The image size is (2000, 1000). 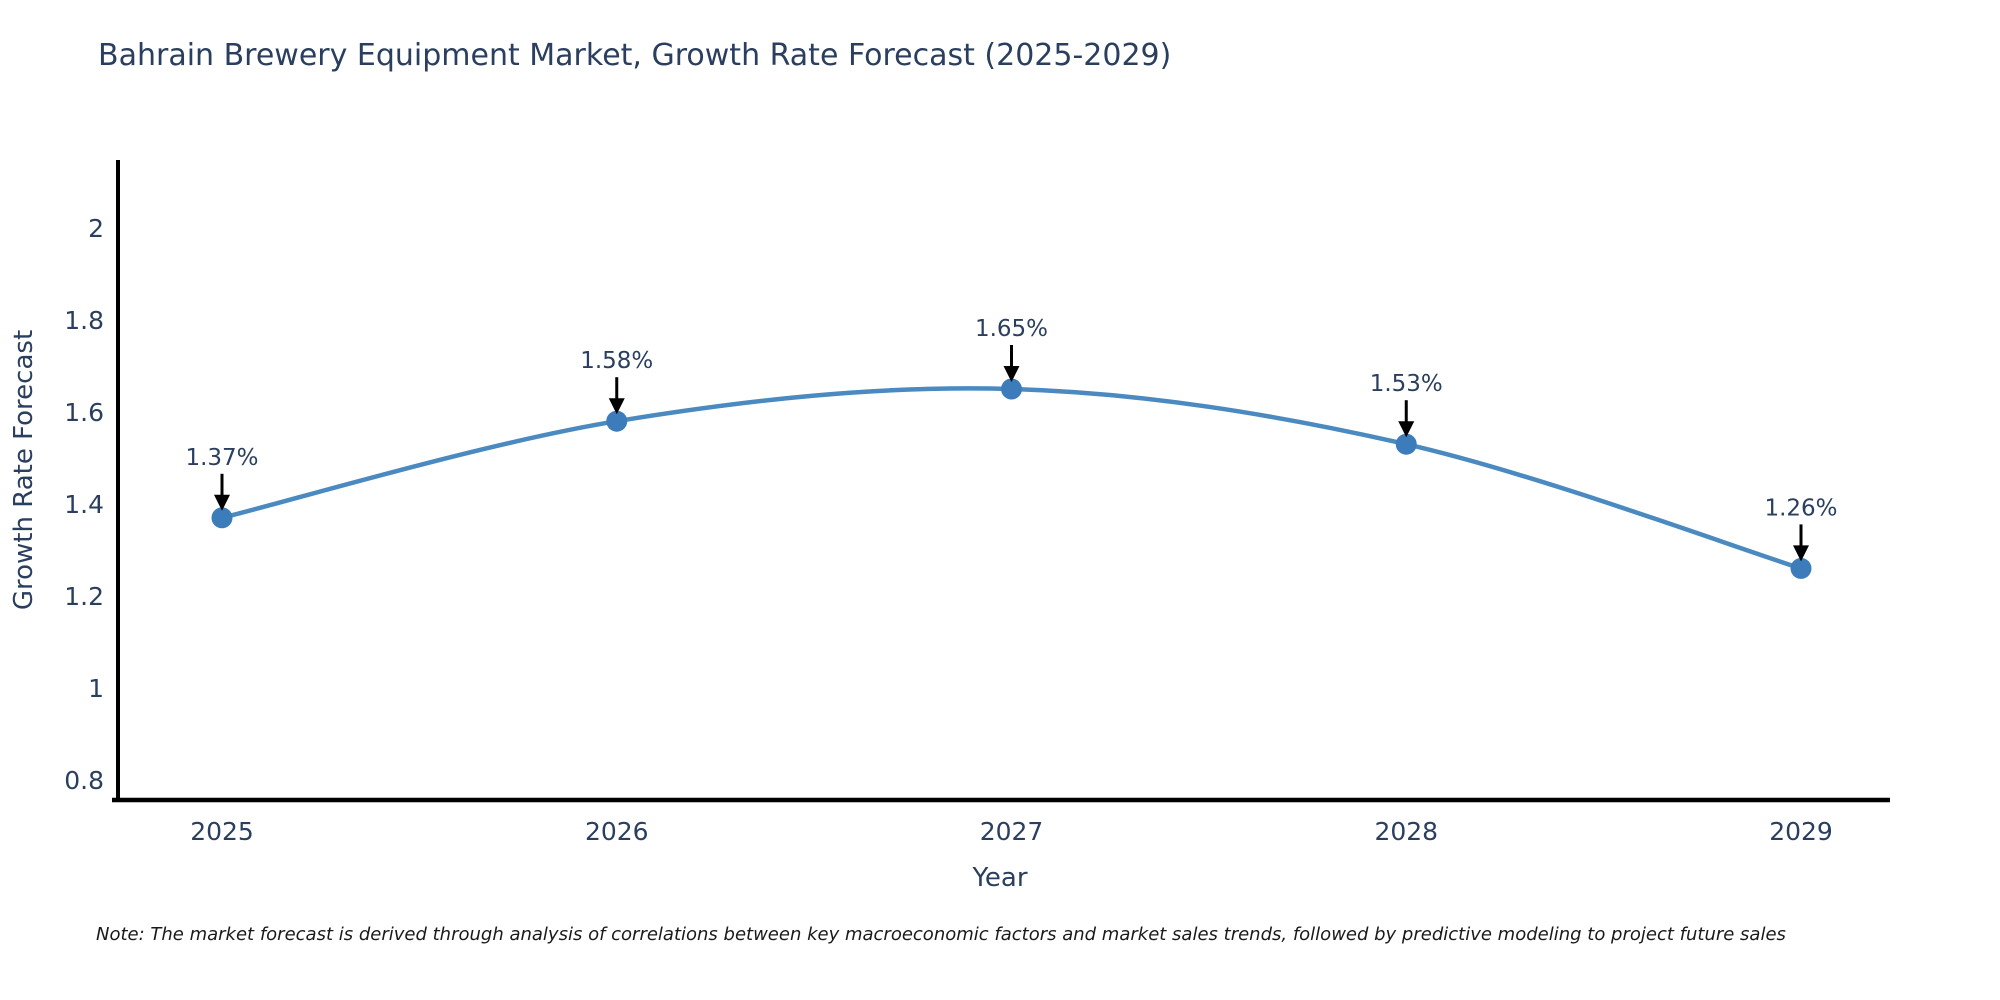 I want to click on y-tick-label: 2, so click(x=96, y=228).